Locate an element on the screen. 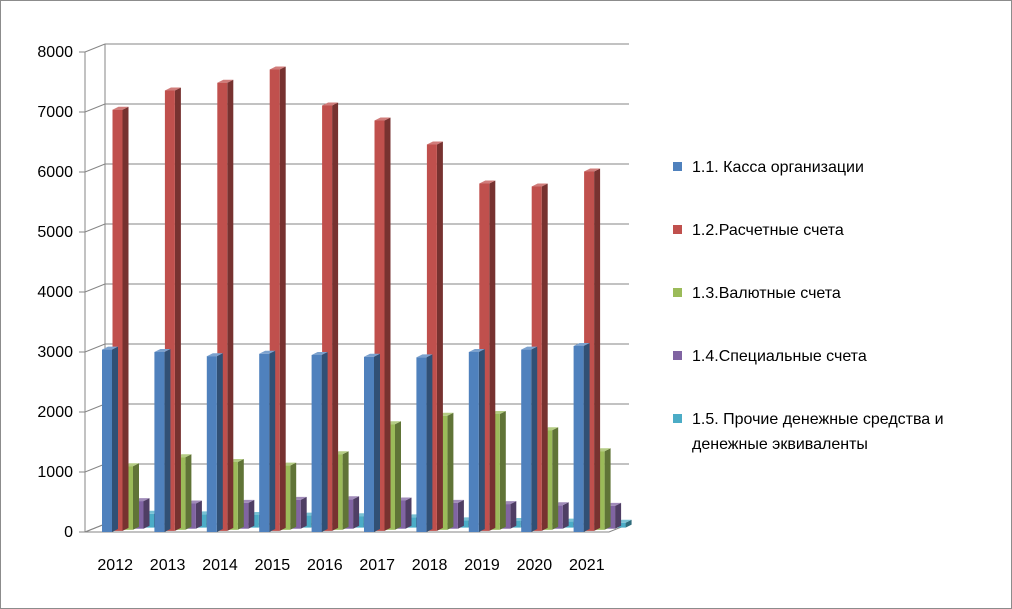 This screenshot has width=1012, height=609. legend-label: 1.2.Расчетные счета is located at coordinates (768, 230).